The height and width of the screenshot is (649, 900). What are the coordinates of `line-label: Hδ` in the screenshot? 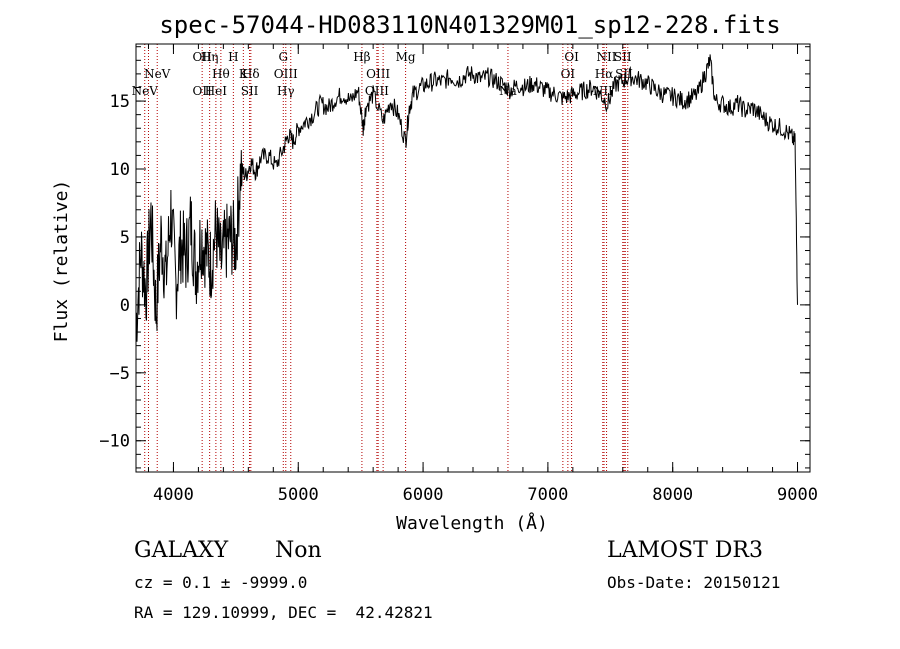 It's located at (251, 74).